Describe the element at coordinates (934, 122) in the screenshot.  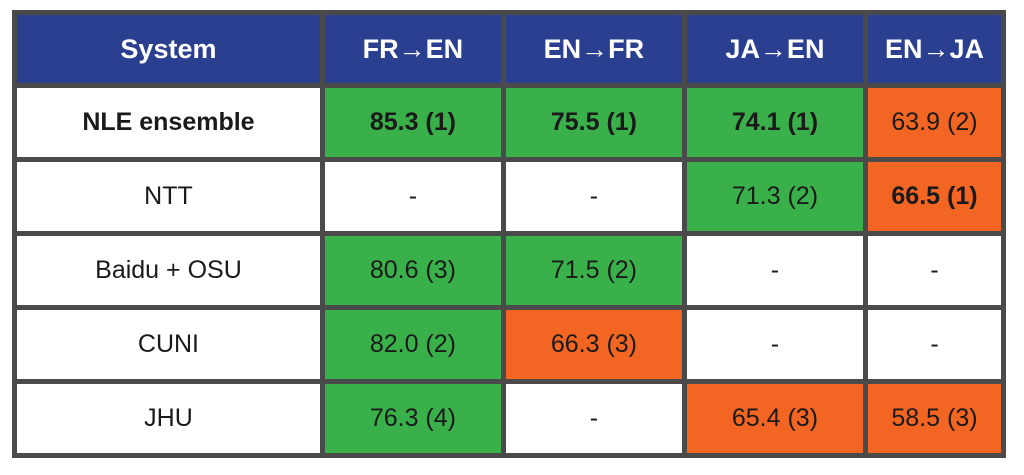
I see `score-cell-en-ja: 63.9 (2)` at that location.